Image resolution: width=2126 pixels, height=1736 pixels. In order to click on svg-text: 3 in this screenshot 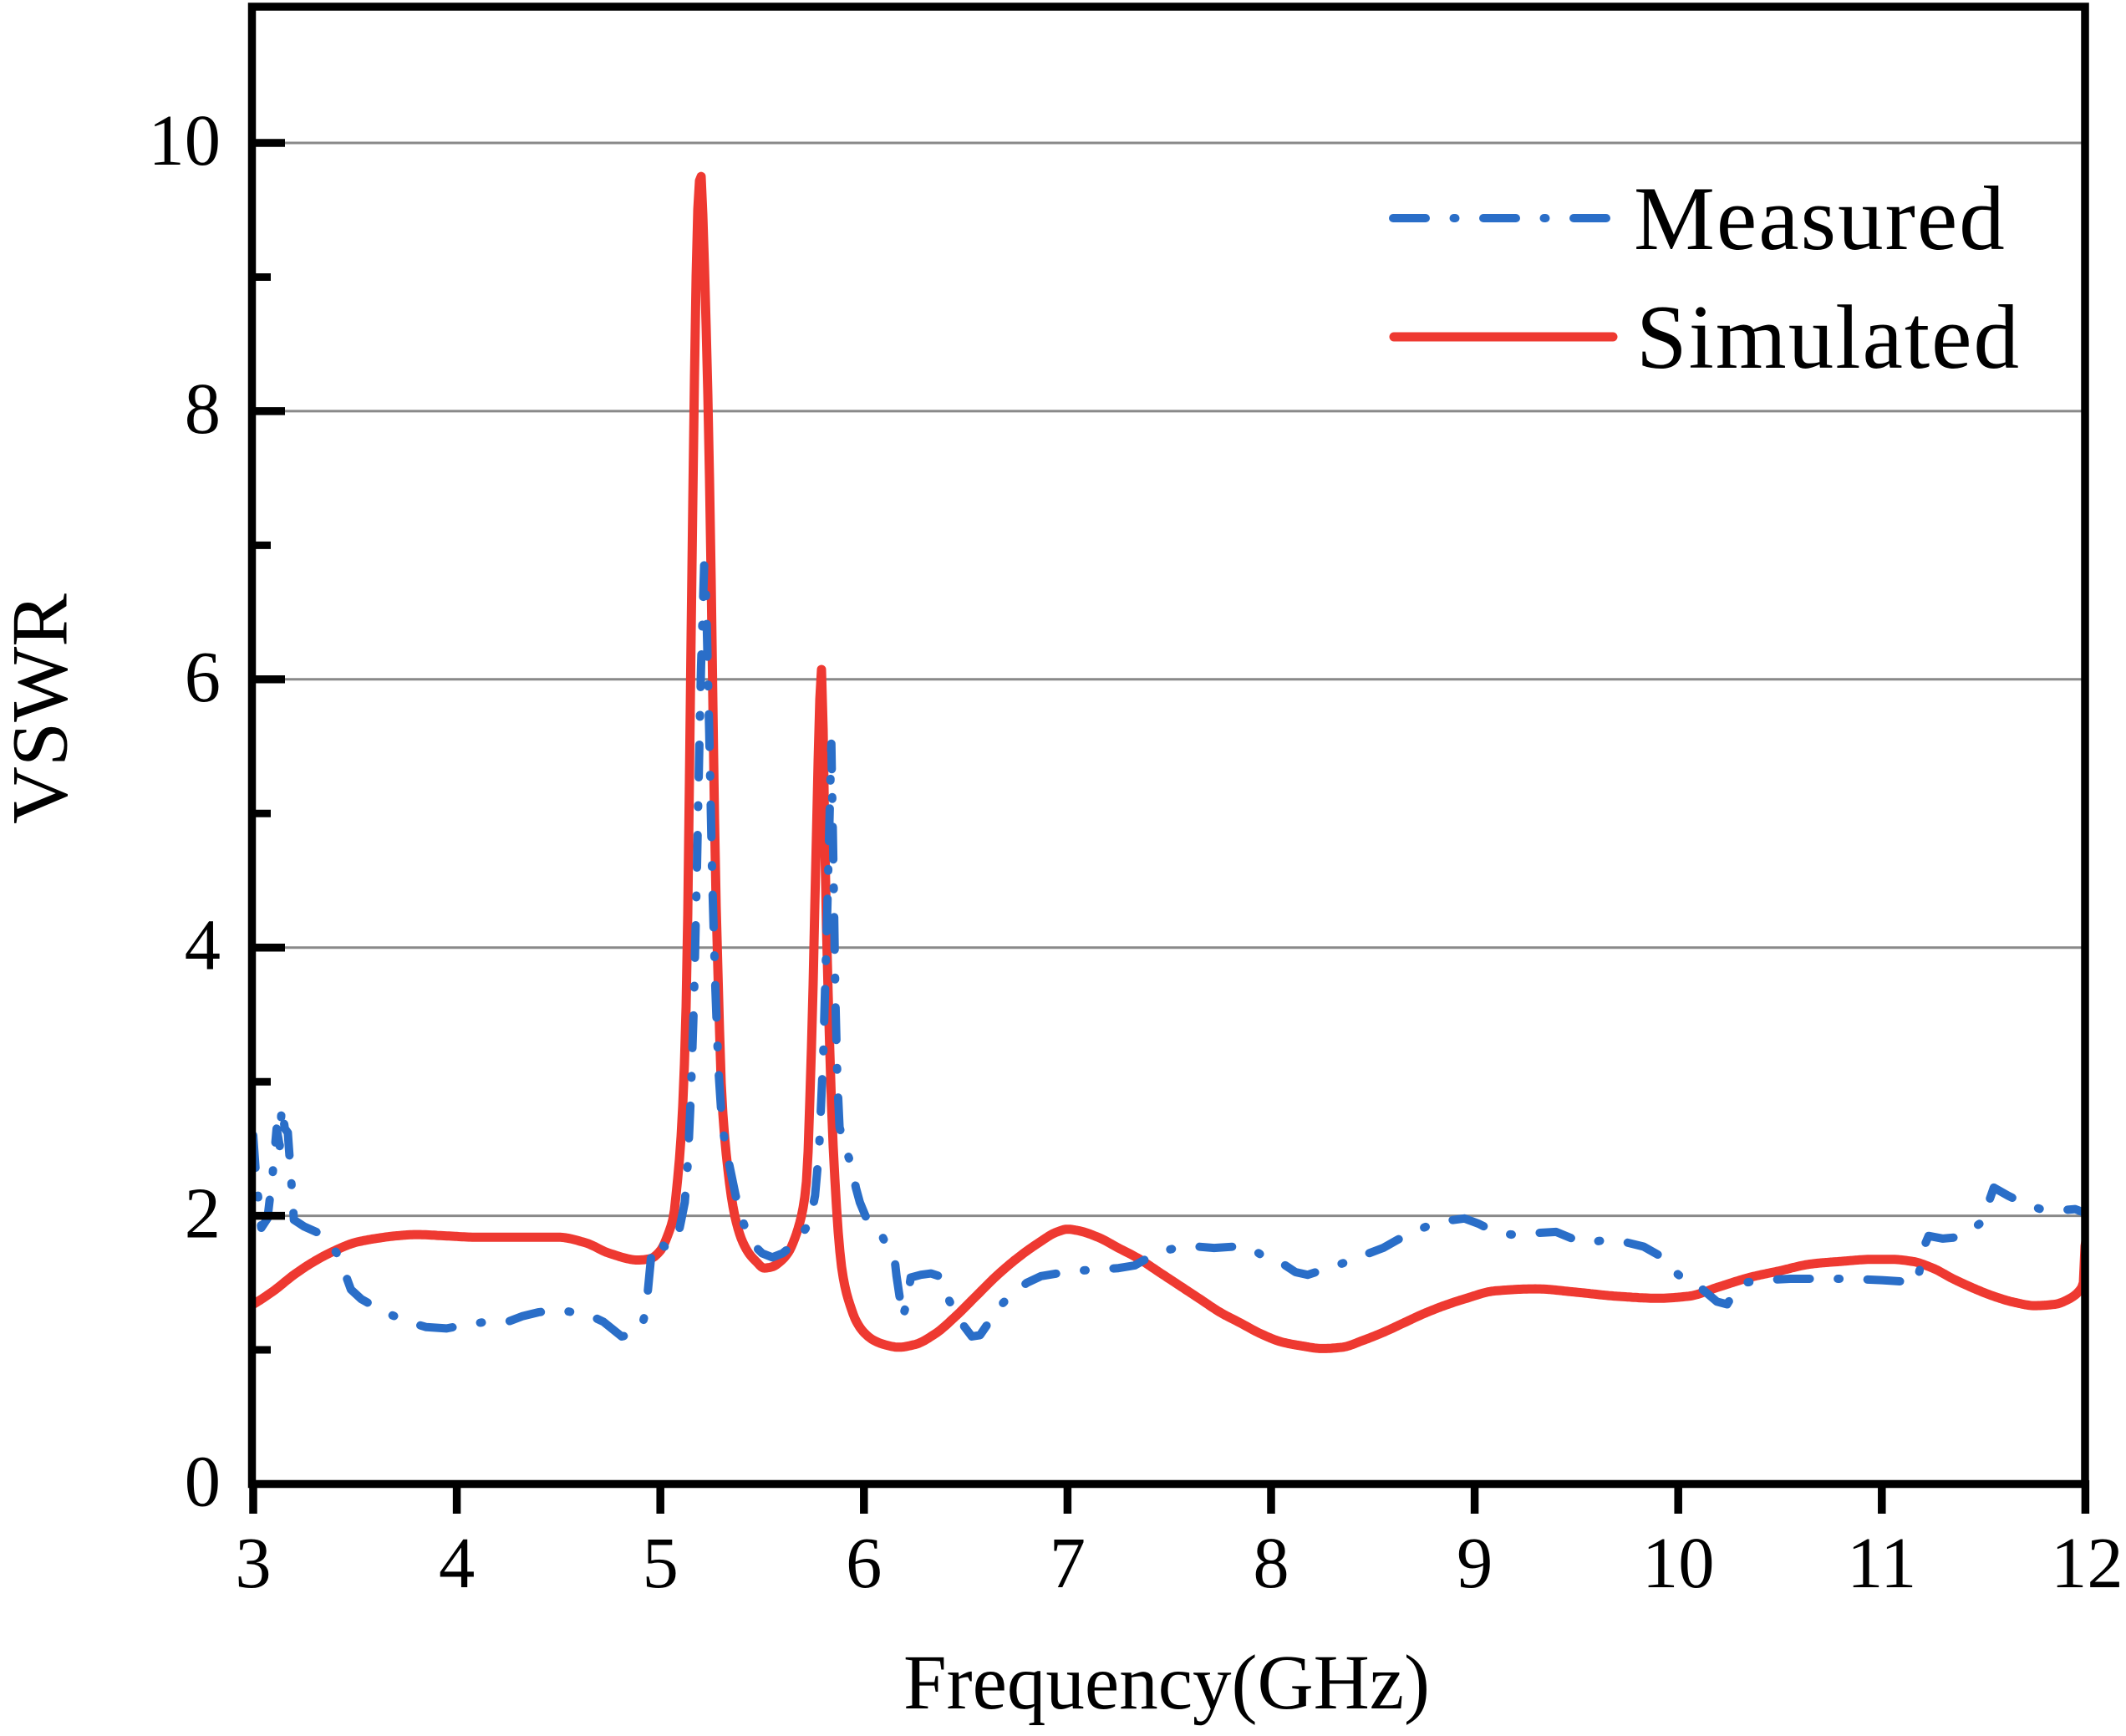, I will do `click(253, 1563)`.